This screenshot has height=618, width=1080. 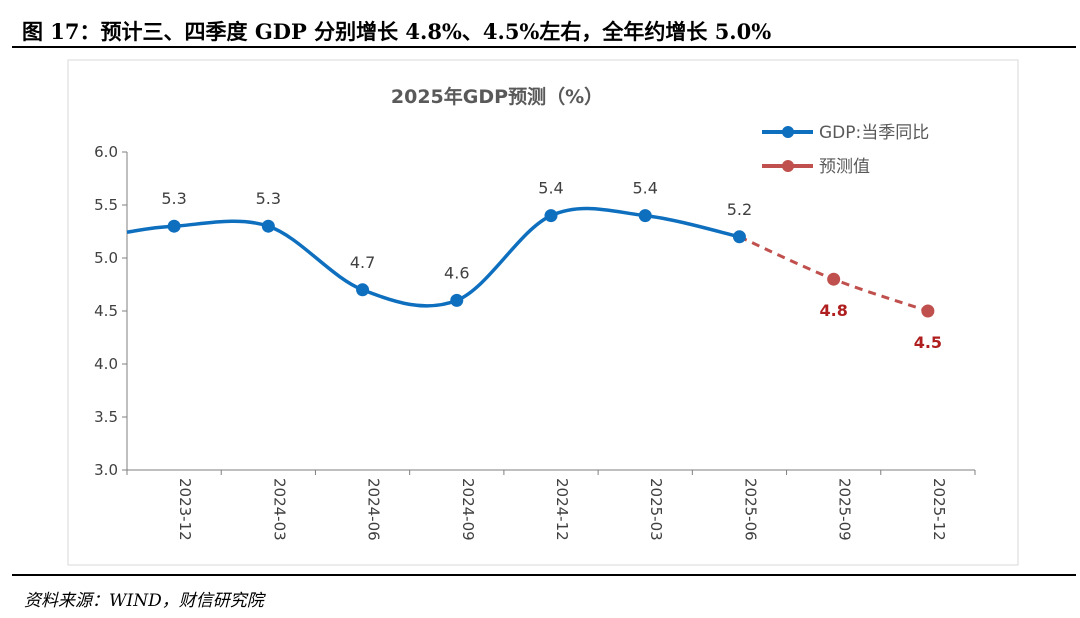 I want to click on x-tick-label: 2024-12, so click(x=562, y=509).